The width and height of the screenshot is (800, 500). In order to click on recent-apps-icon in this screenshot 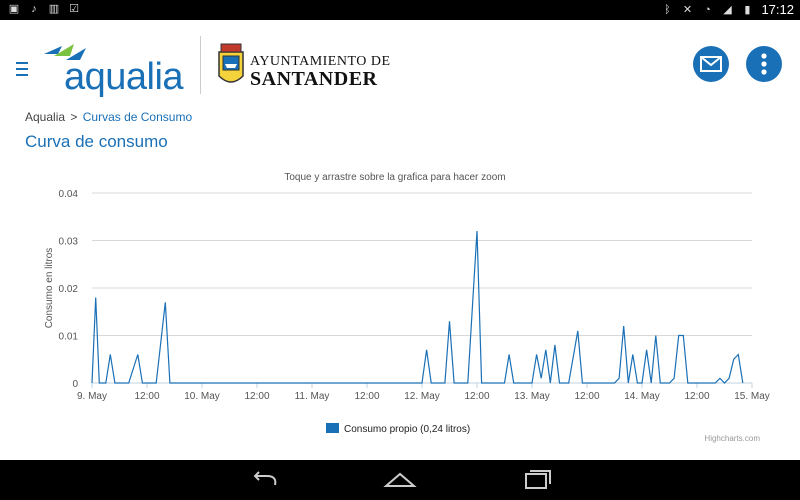, I will do `click(536, 480)`.